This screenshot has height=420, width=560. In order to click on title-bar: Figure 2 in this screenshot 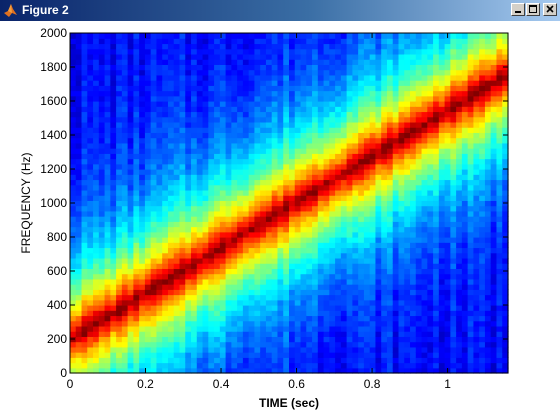, I will do `click(280, 10)`.